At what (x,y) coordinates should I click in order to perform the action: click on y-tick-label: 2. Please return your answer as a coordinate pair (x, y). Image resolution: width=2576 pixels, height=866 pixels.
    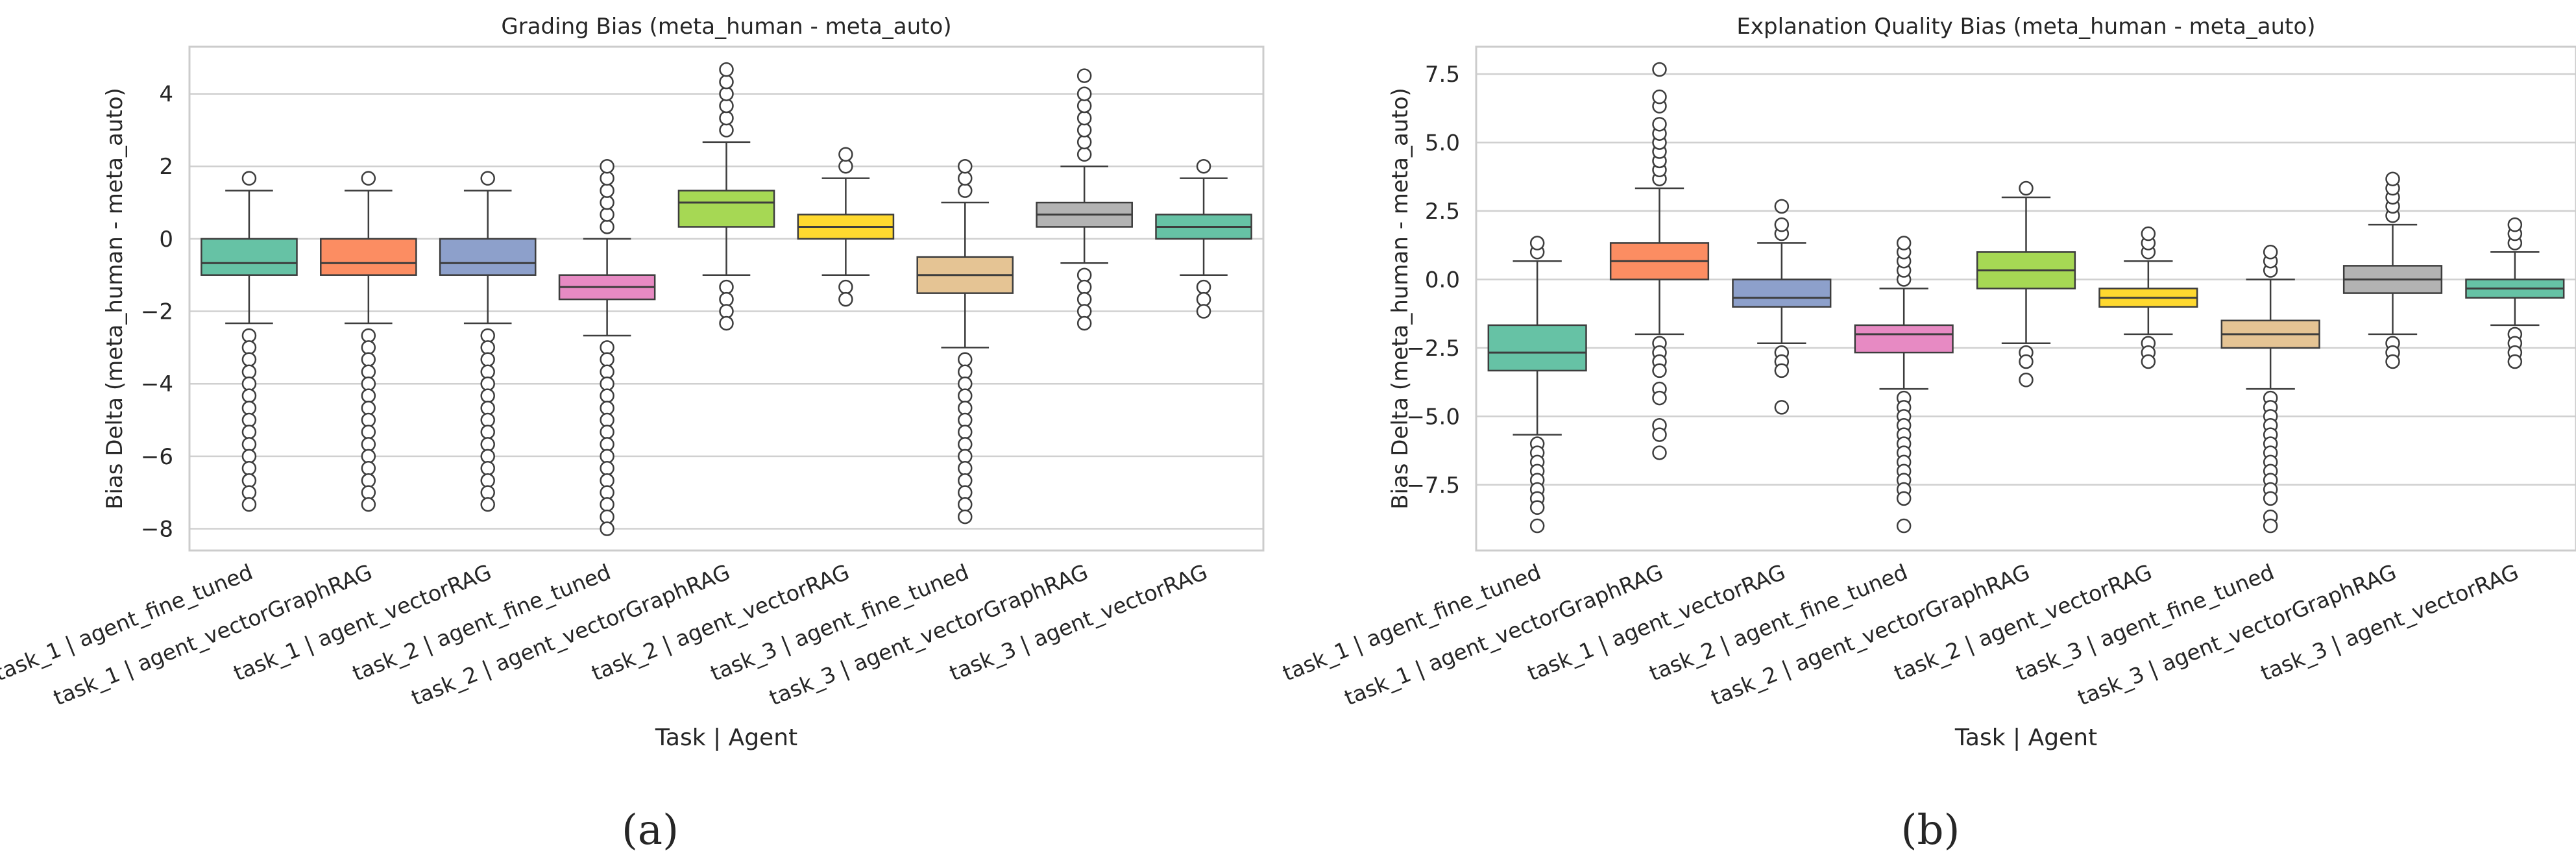
    Looking at the image, I should click on (166, 167).